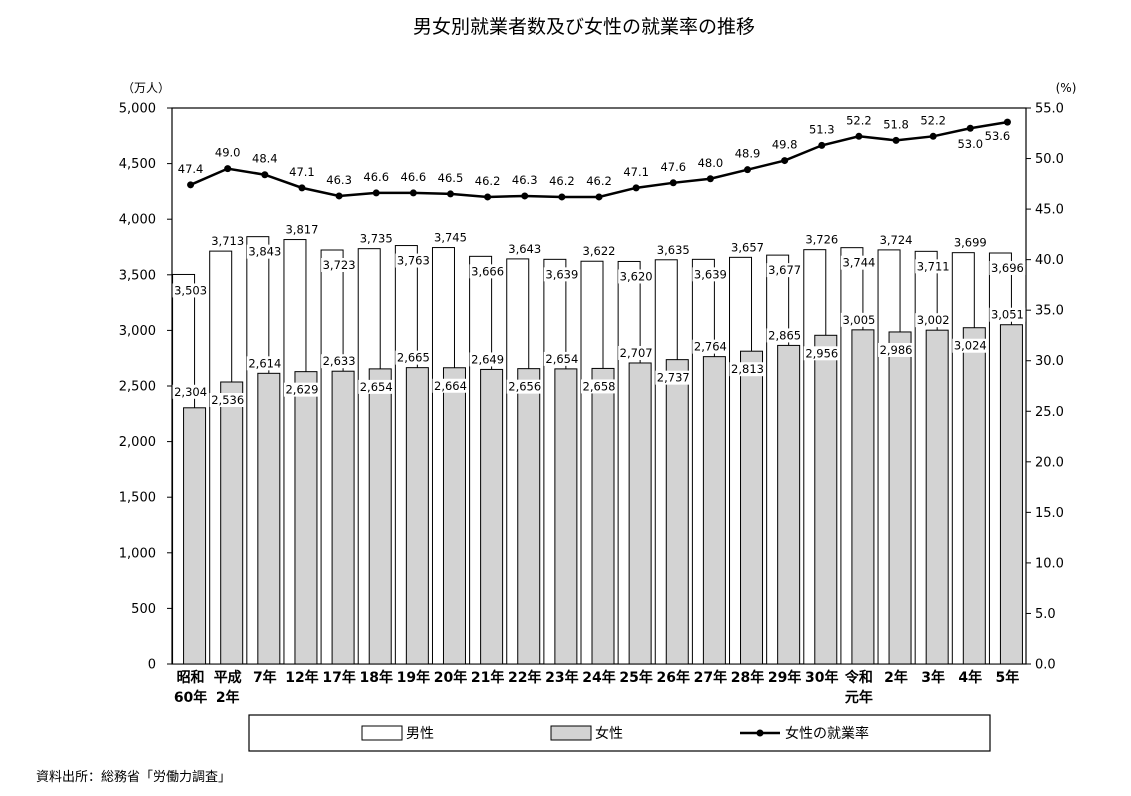 This screenshot has height=796, width=1131. What do you see at coordinates (636, 353) in the screenshot?
I see `female-data-label: 2,707` at bounding box center [636, 353].